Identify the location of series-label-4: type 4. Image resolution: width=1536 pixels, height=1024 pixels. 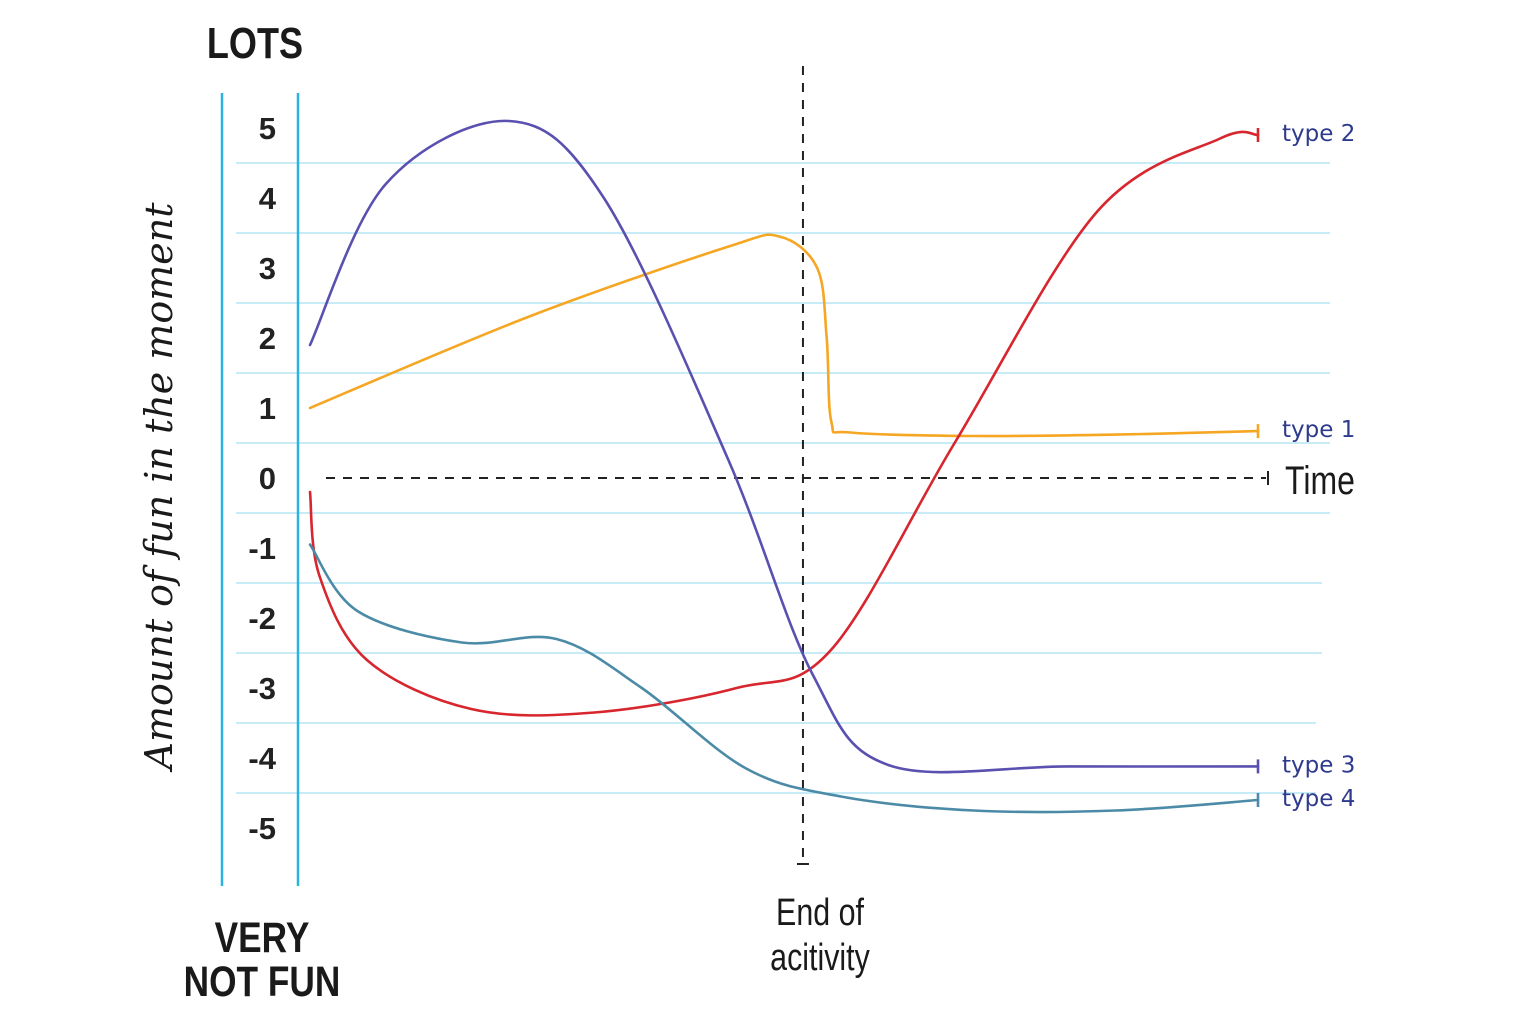
(1318, 799).